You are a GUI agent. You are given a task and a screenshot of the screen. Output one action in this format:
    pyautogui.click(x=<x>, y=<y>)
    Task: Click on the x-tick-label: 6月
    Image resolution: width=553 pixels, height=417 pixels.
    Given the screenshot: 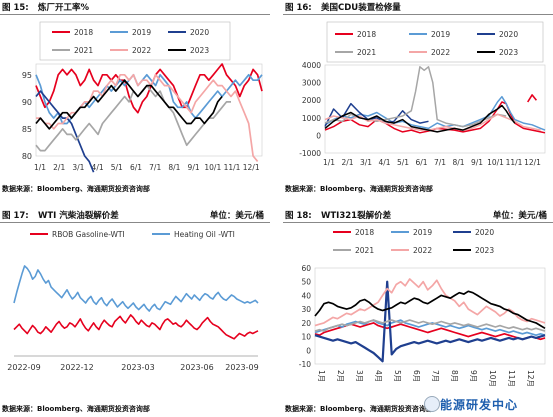 What is the action you would take?
    pyautogui.click(x=416, y=376)
    